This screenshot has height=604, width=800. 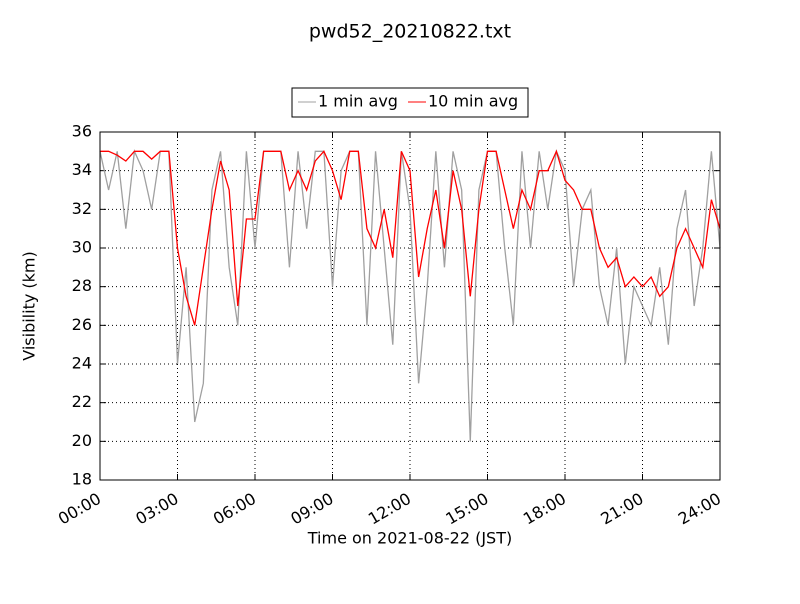 What do you see at coordinates (82, 208) in the screenshot?
I see `y-tick-label: 32` at bounding box center [82, 208].